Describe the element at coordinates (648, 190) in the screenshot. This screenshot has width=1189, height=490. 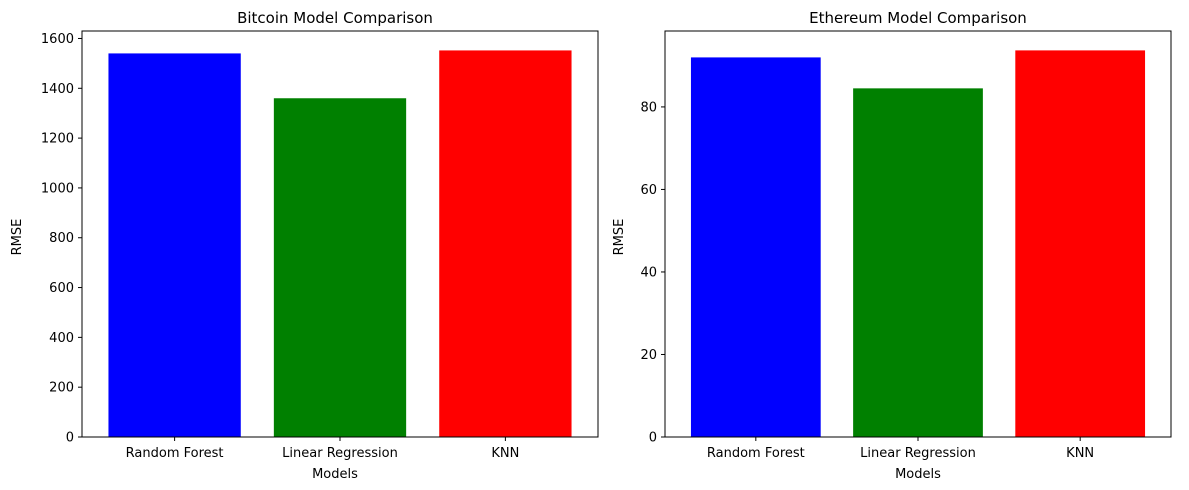
I see `y-tick-label: 60` at that location.